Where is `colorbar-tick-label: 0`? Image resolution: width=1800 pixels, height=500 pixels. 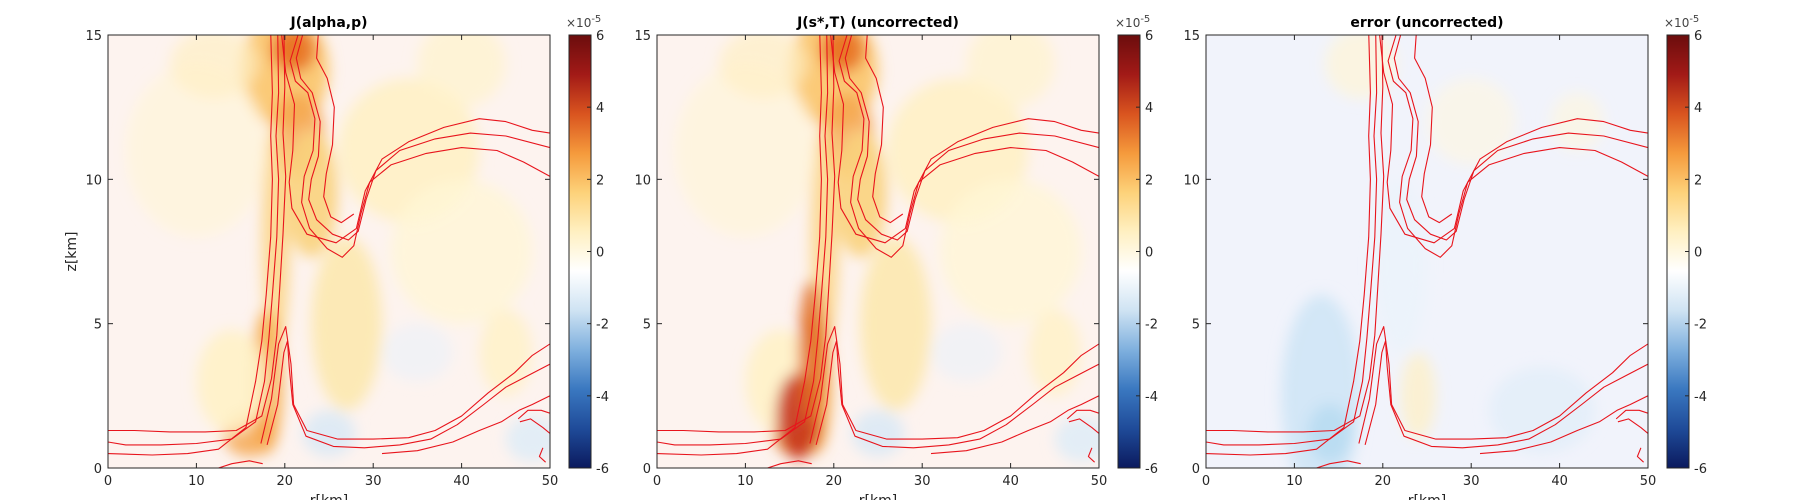 colorbar-tick-label: 0 is located at coordinates (600, 253).